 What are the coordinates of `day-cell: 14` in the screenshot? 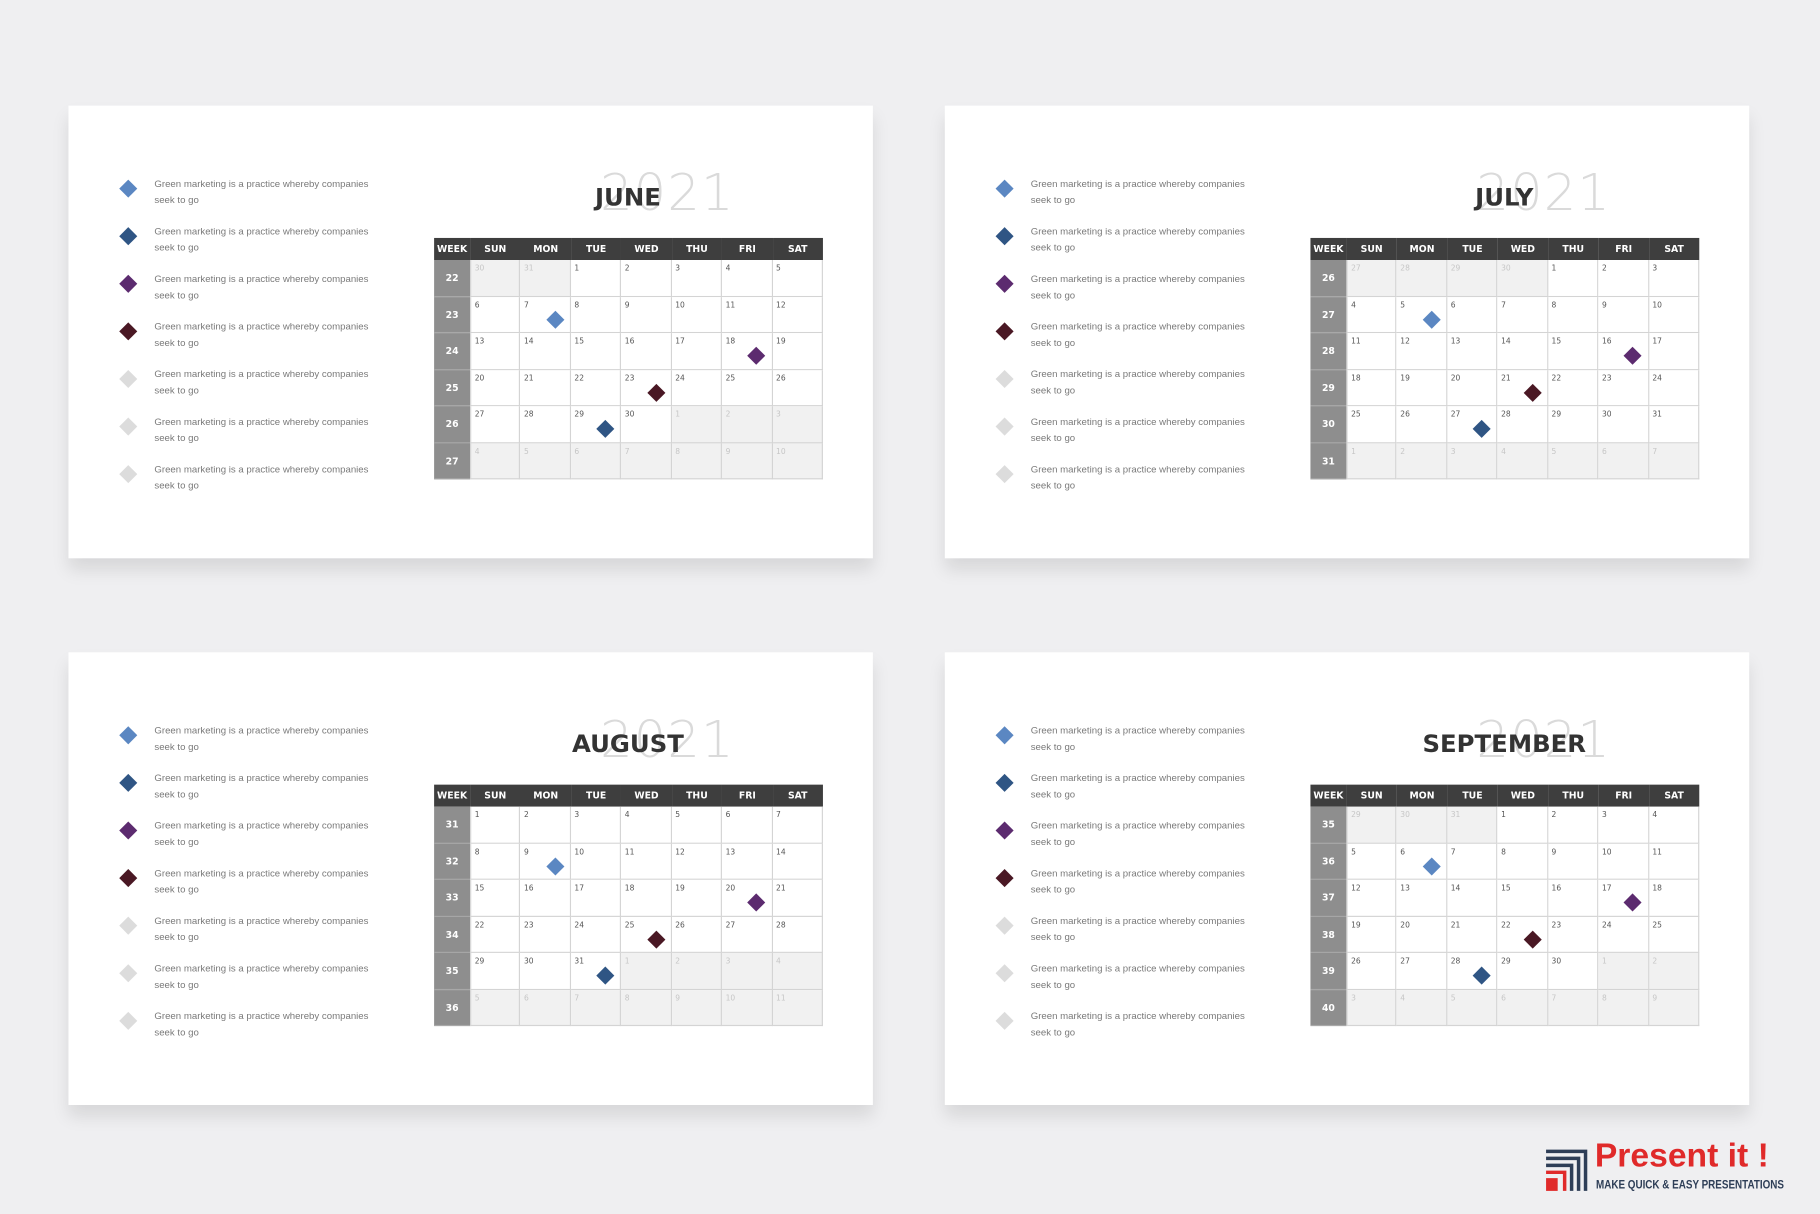 It's located at (797, 861).